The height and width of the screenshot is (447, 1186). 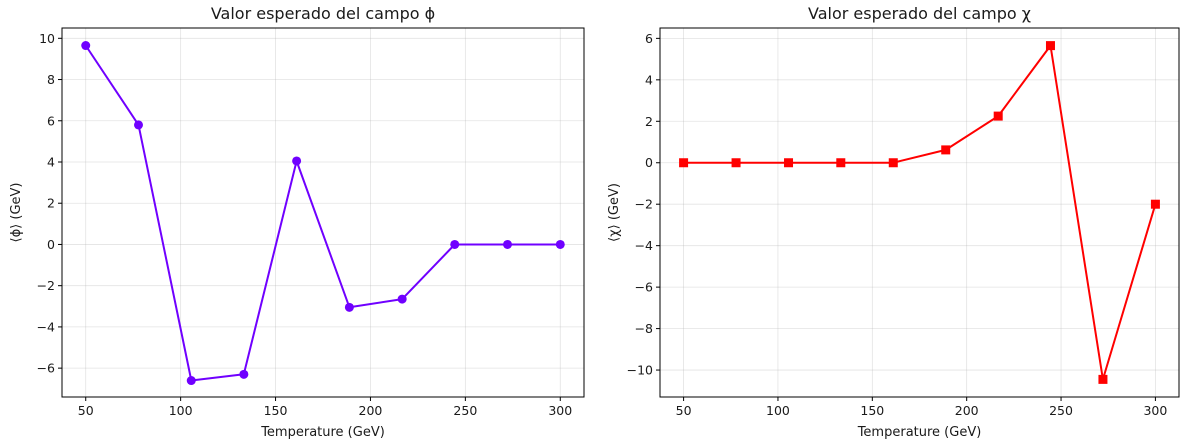 What do you see at coordinates (51, 79) in the screenshot?
I see `phi-y-tick-label: 8` at bounding box center [51, 79].